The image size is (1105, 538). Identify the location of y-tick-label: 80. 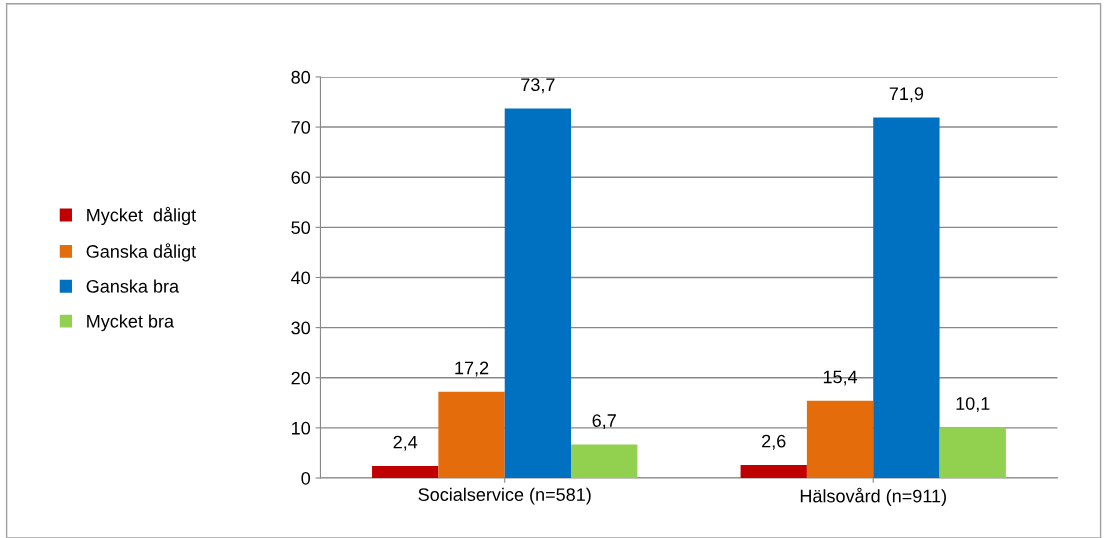
(301, 77).